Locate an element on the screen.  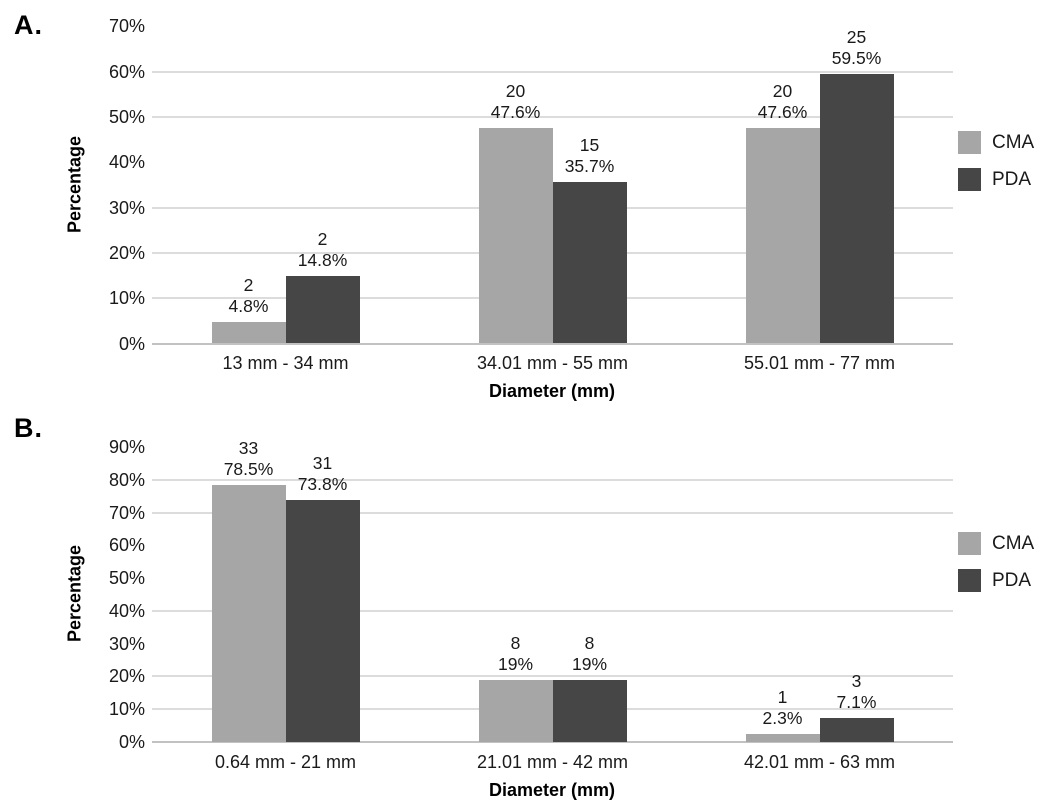
bar-value-label: 25 59.5% is located at coordinates (857, 48).